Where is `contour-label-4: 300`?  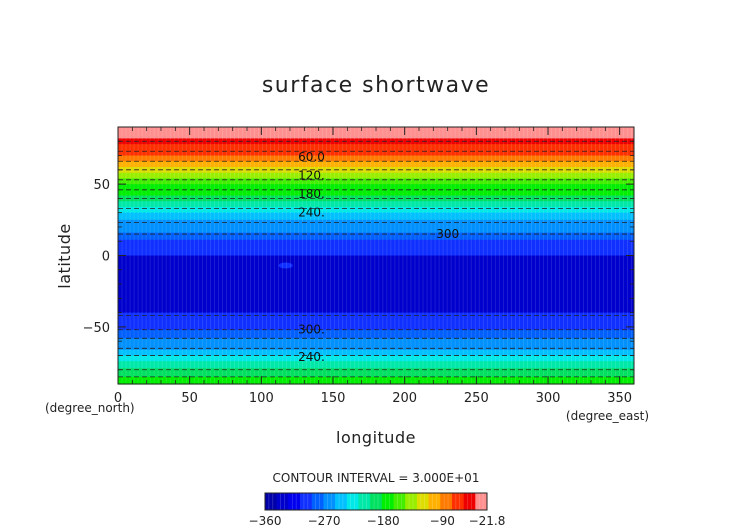 contour-label-4: 300 is located at coordinates (447, 234).